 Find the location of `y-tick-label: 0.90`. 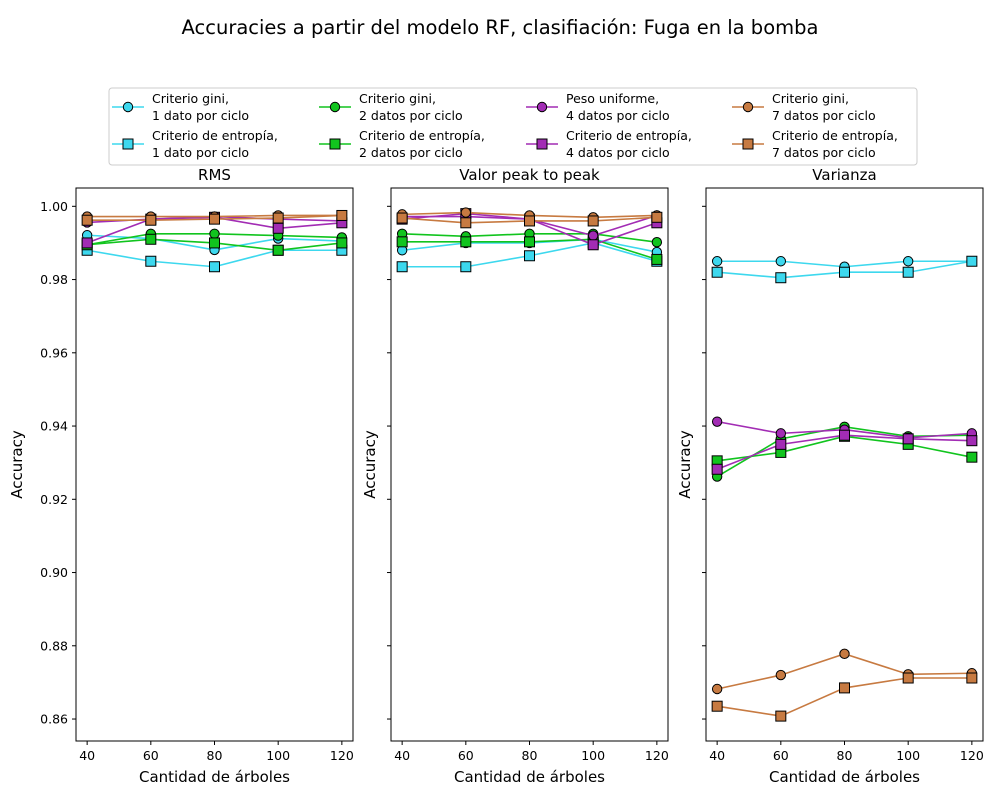

y-tick-label: 0.90 is located at coordinates (54, 572).